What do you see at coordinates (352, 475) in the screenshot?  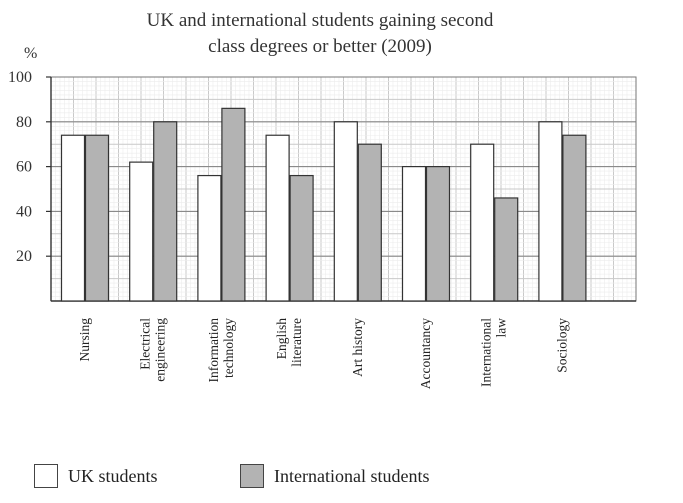 I see `legend-label-international: International students` at bounding box center [352, 475].